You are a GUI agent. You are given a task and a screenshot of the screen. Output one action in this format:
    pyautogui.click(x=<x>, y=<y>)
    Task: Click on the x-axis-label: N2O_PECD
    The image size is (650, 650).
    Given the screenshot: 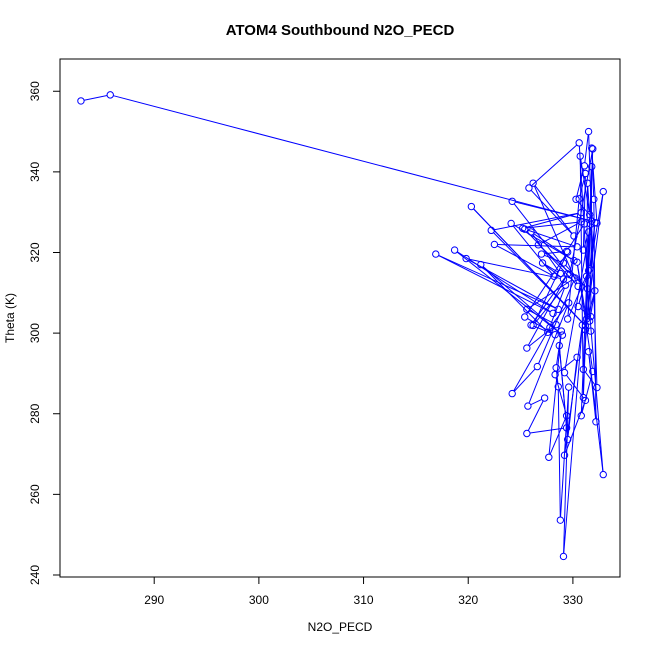 What is the action you would take?
    pyautogui.click(x=340, y=627)
    